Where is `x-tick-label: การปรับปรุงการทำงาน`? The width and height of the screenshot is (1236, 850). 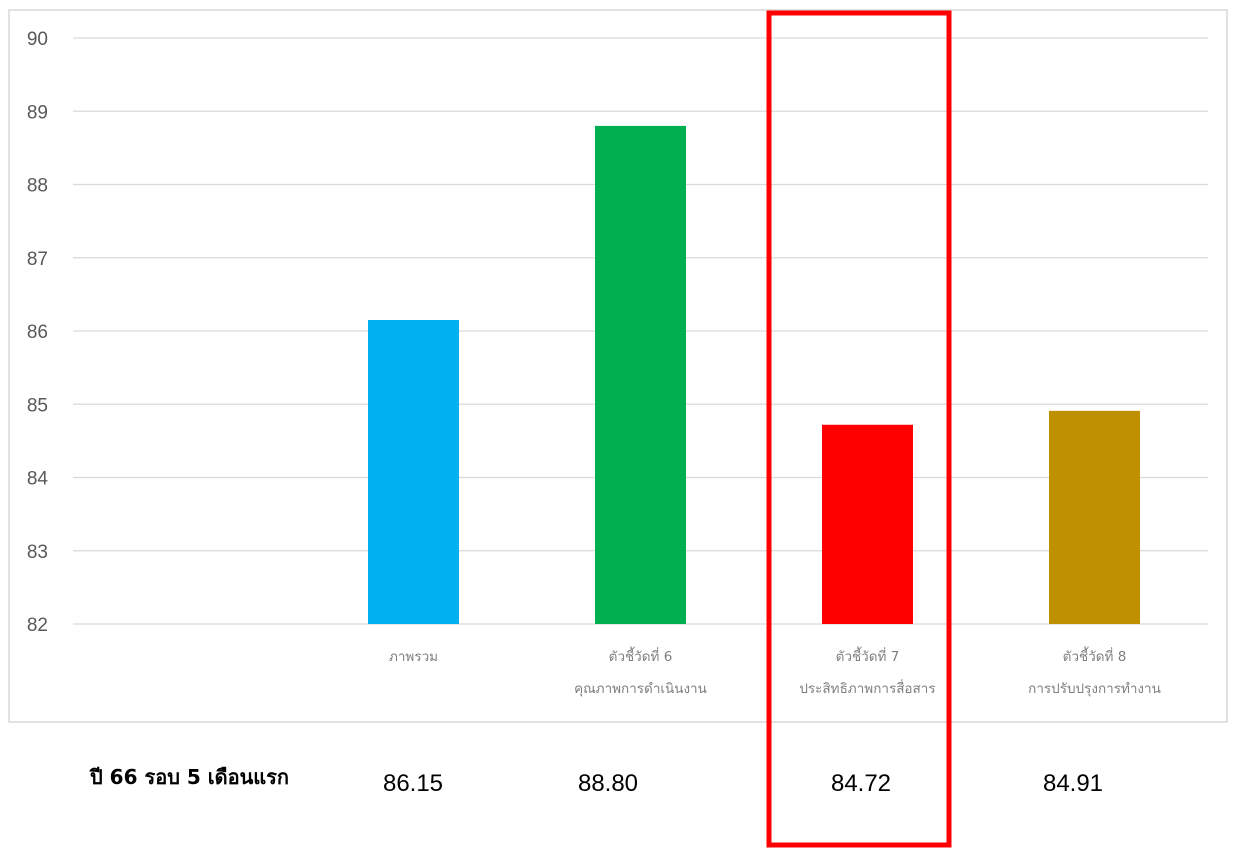
x-tick-label: การปรับปรุงการทำงาน is located at coordinates (1094, 689).